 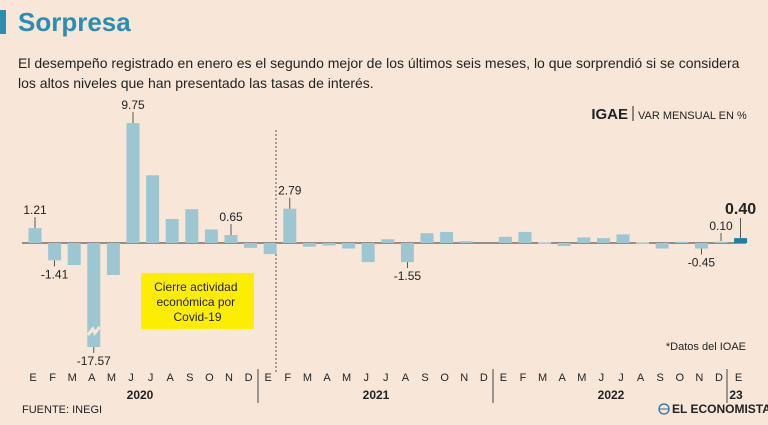 I want to click on annotation-text: Cierre actividad económica por Covid-19, so click(x=197, y=302).